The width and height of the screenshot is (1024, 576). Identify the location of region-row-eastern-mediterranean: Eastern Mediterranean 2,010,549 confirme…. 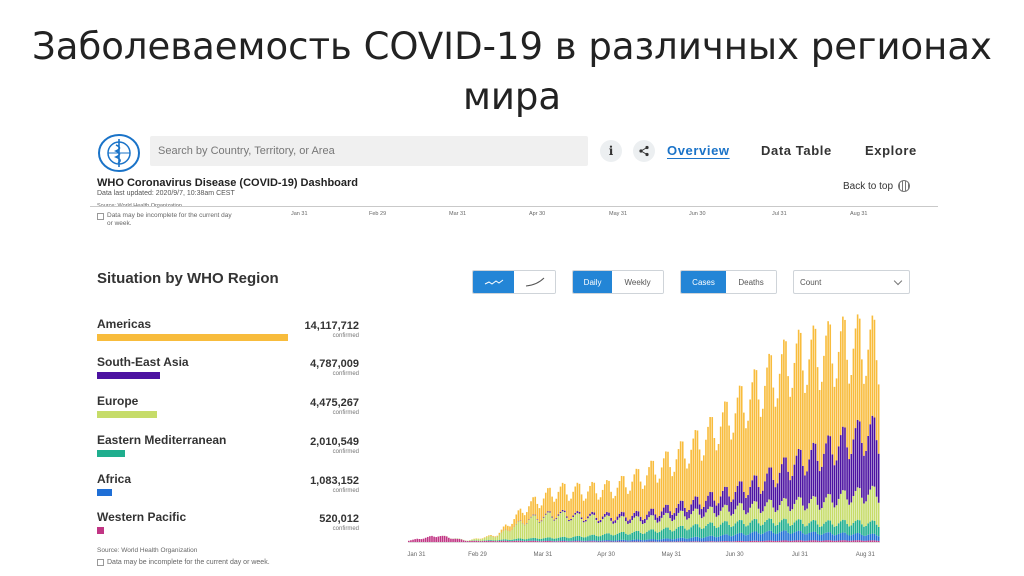
(228, 451).